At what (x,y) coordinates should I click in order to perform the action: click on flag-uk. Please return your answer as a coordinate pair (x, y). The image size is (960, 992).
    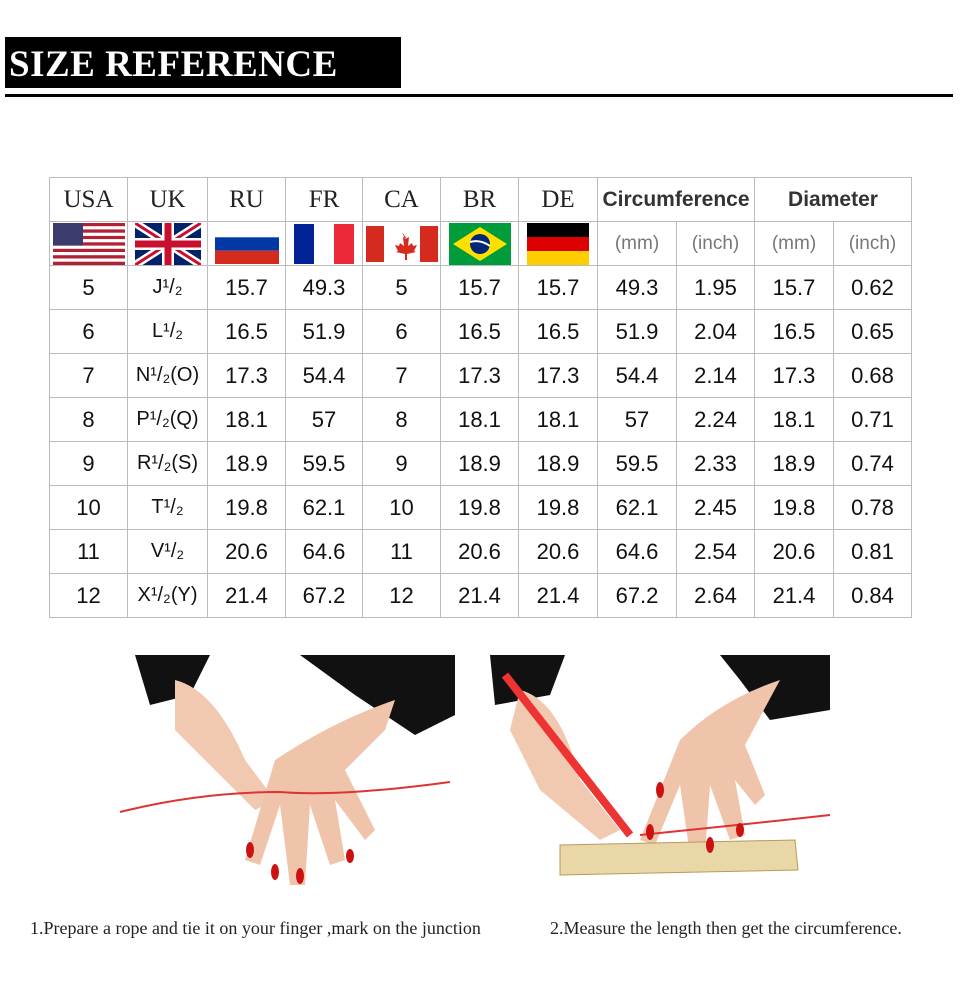
    Looking at the image, I should click on (167, 243).